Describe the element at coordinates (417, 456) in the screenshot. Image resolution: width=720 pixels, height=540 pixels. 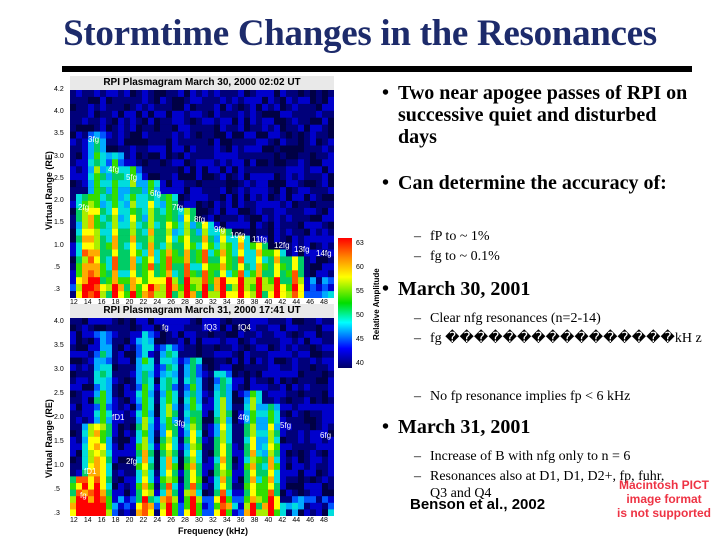
I see `sub-dash: –` at that location.